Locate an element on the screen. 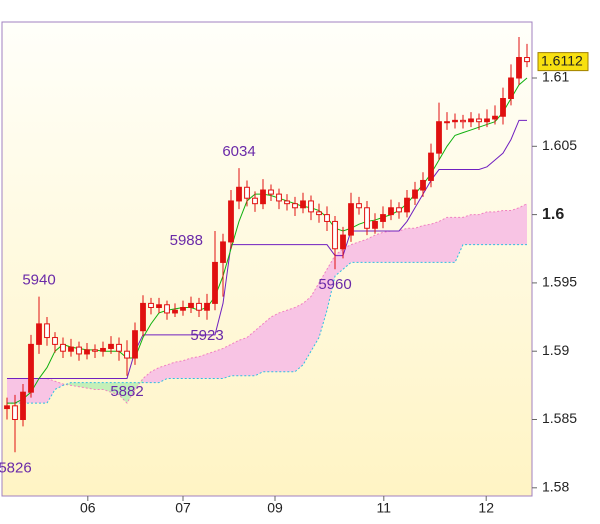  y-tick-label: 1.59 is located at coordinates (555, 350).